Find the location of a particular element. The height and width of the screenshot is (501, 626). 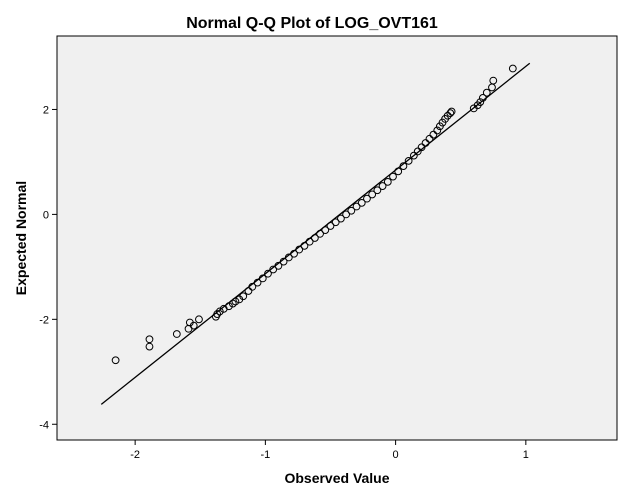

y-tick-label: -4 is located at coordinates (44, 425).